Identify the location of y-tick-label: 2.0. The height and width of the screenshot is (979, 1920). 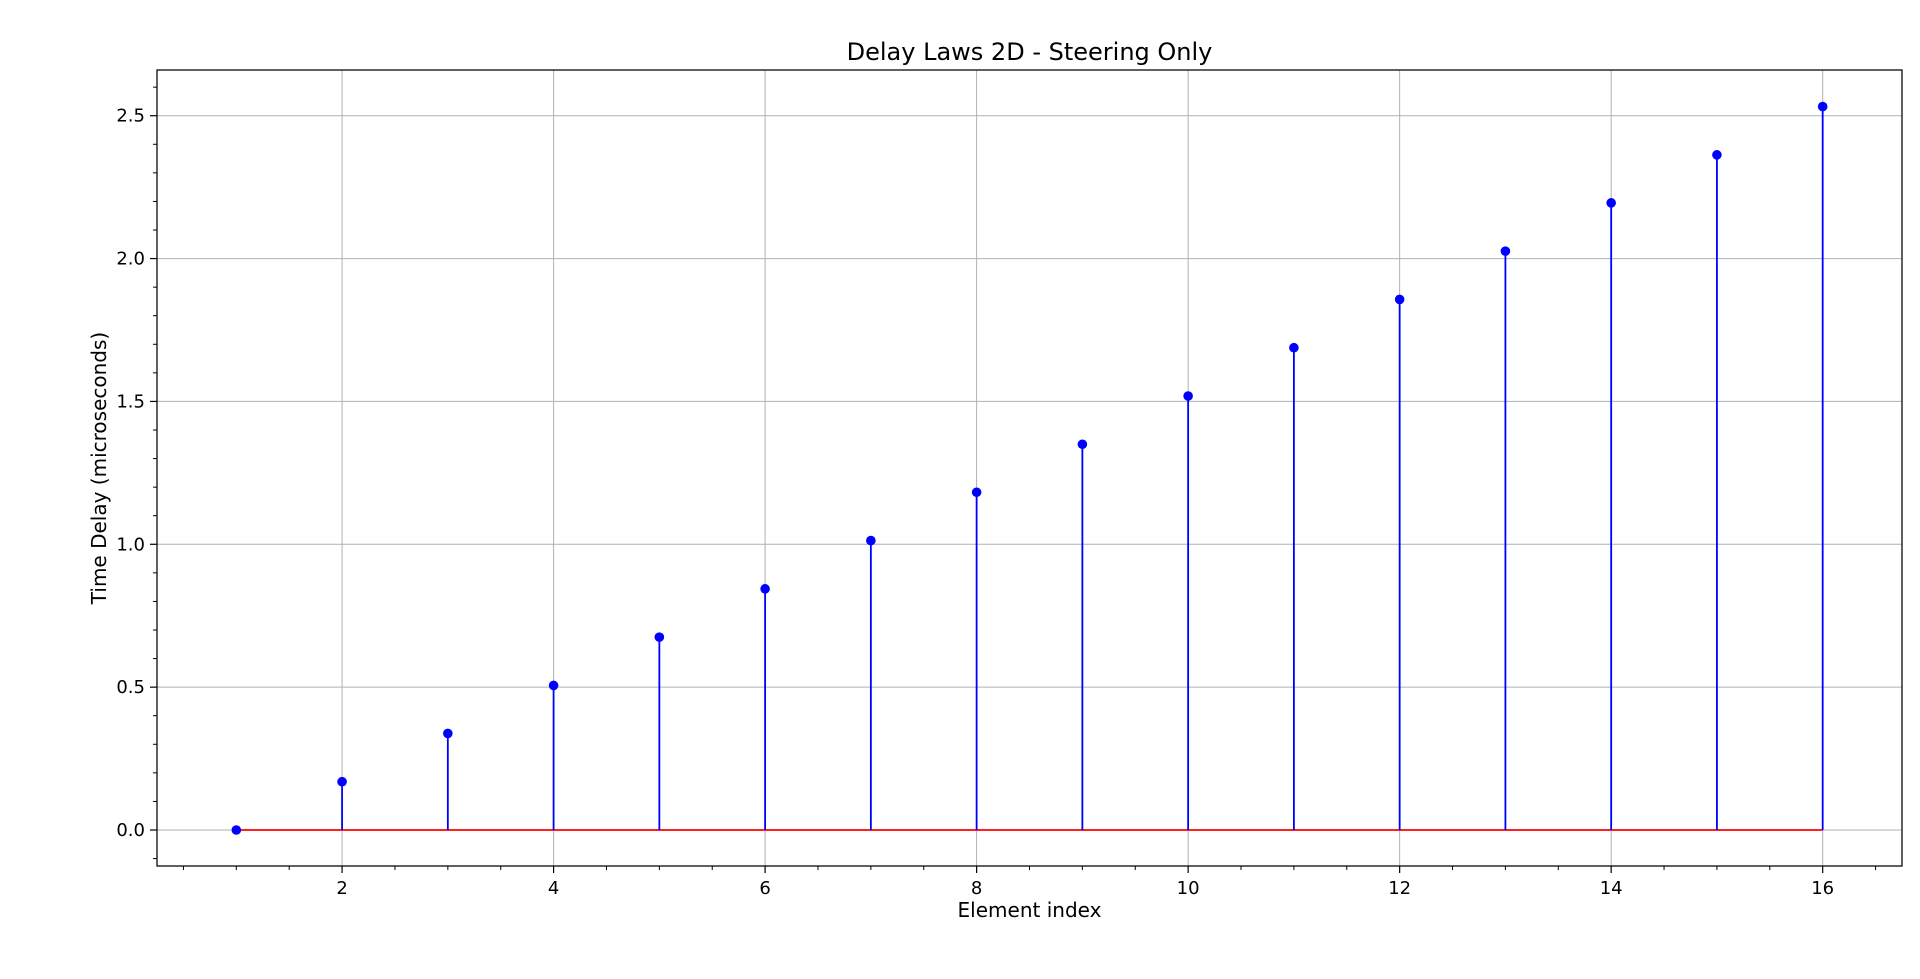
(130, 259).